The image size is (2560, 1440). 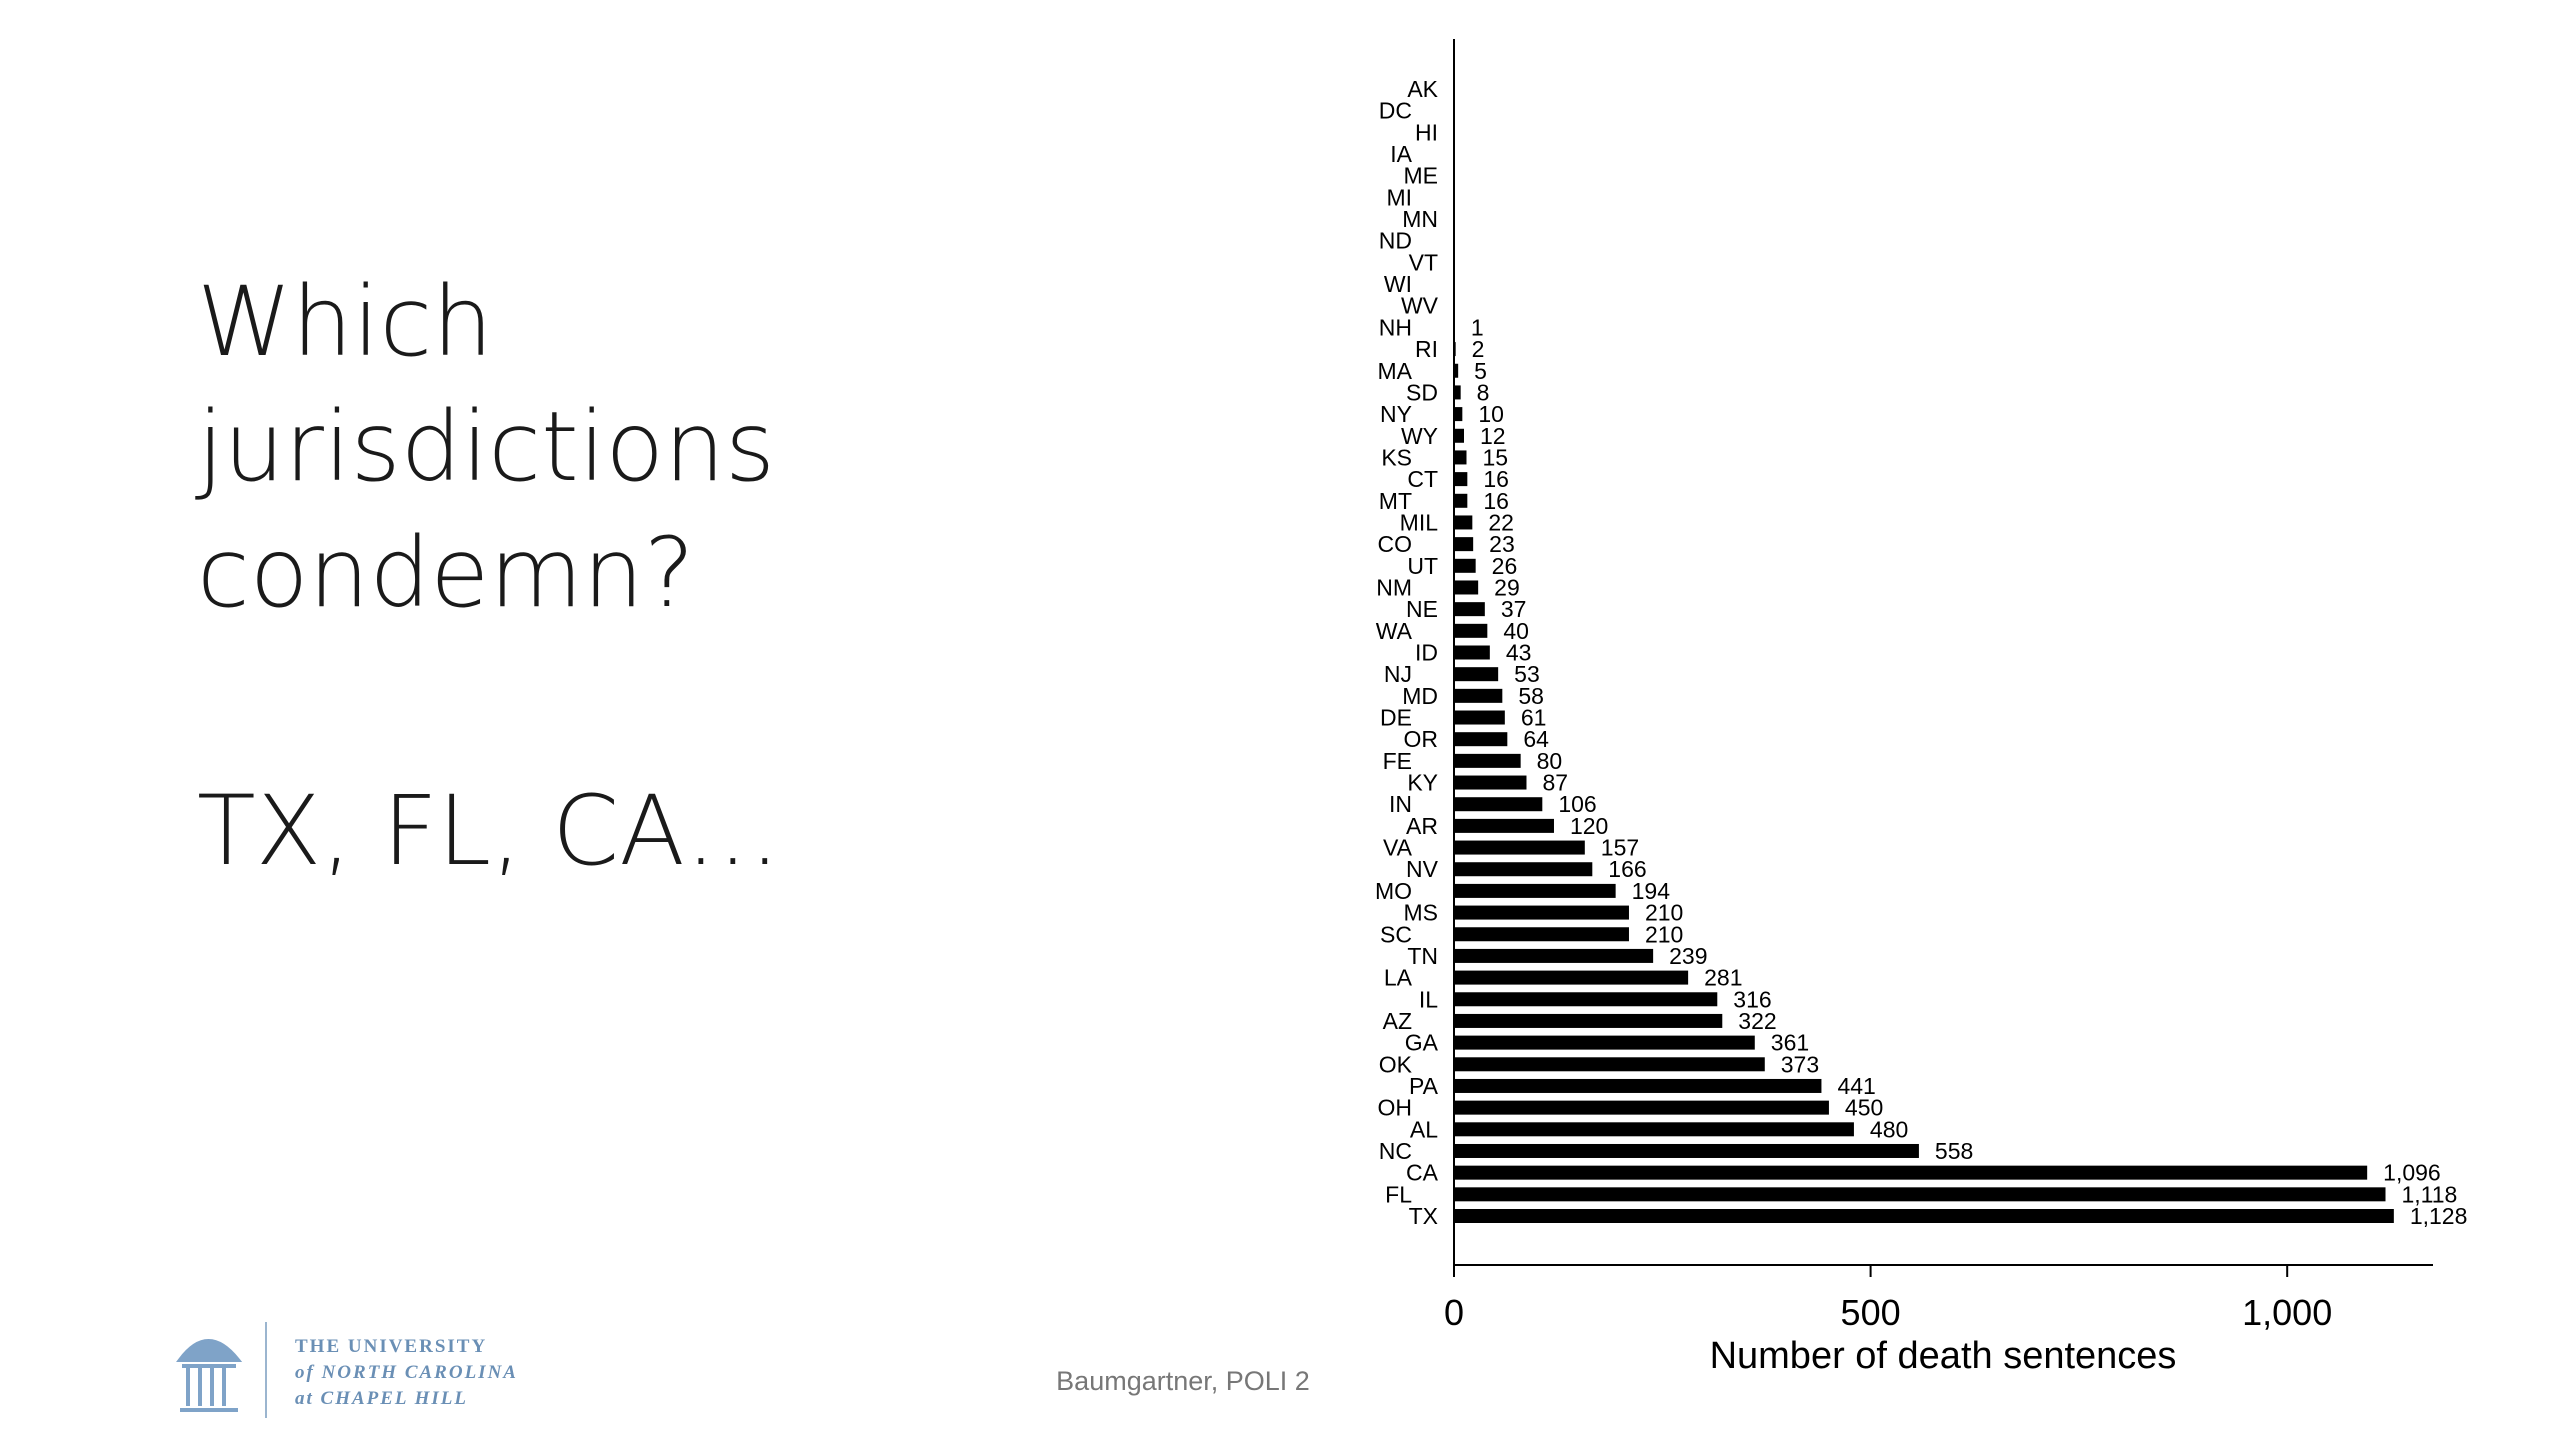 I want to click on value-label: 2, so click(x=1478, y=349).